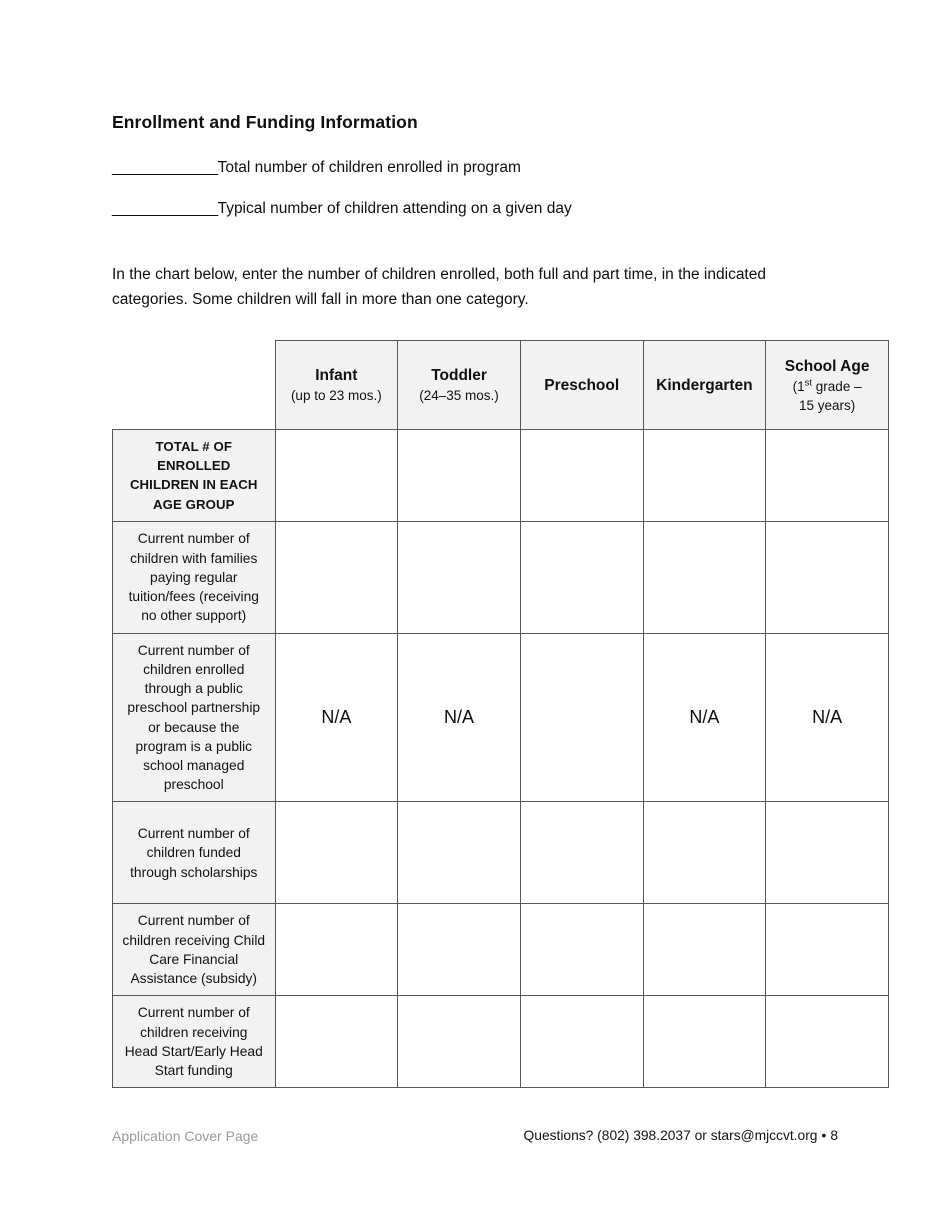 Image resolution: width=950 pixels, height=1230 pixels. What do you see at coordinates (827, 717) in the screenshot?
I see `cell-public-school-age: N/A` at bounding box center [827, 717].